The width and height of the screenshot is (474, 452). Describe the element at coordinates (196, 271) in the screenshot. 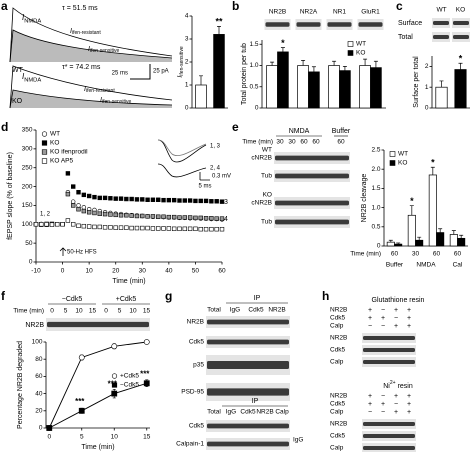

I see `x-tick-label: 50` at that location.